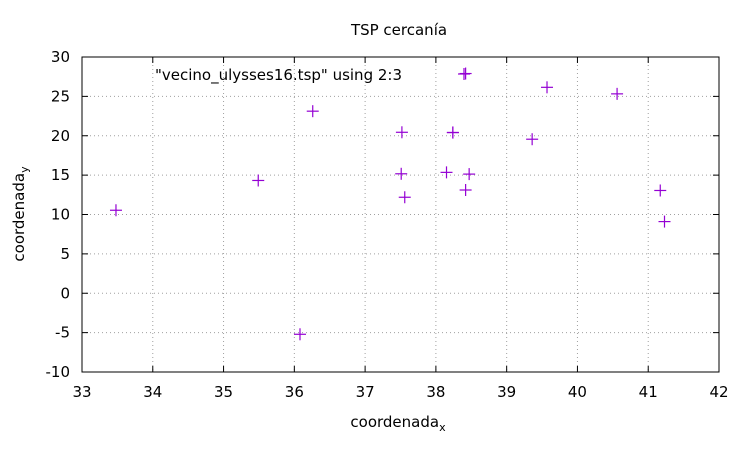 The image size is (750, 450). What do you see at coordinates (278, 75) in the screenshot?
I see `legend-label: "vecino_ulysses16.tsp" using 2:3` at bounding box center [278, 75].